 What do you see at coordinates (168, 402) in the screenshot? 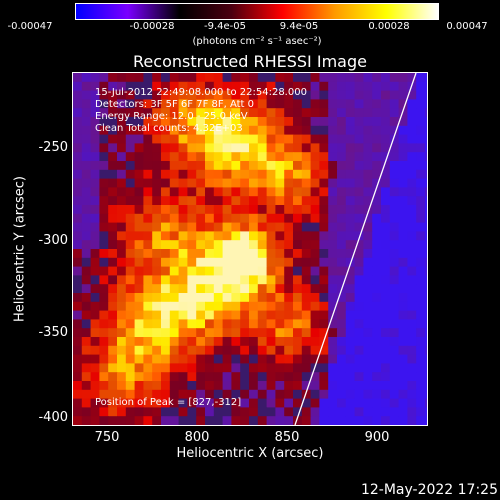
I see `peak-position-label: Position of Peak = [827,-312]` at bounding box center [168, 402].